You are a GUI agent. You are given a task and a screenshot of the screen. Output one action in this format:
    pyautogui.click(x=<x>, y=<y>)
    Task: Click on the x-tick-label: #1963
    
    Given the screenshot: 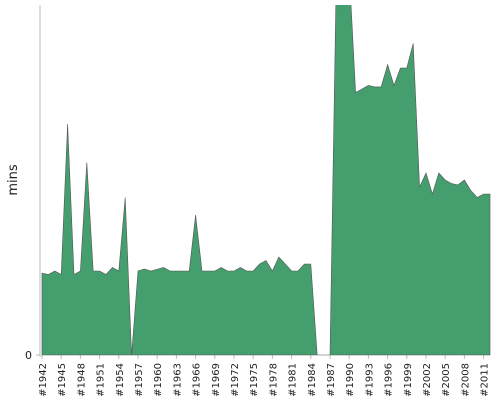 What is the action you would take?
    pyautogui.click(x=177, y=380)
    